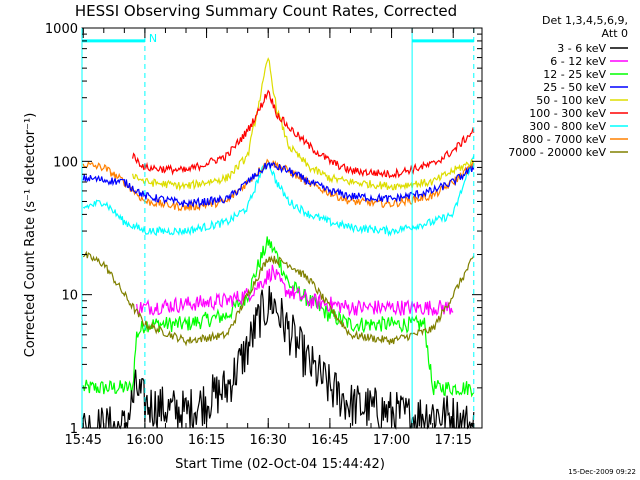 The height and width of the screenshot is (480, 640). Describe the element at coordinates (615, 33) in the screenshot. I see `legend-header: Att 0` at that location.